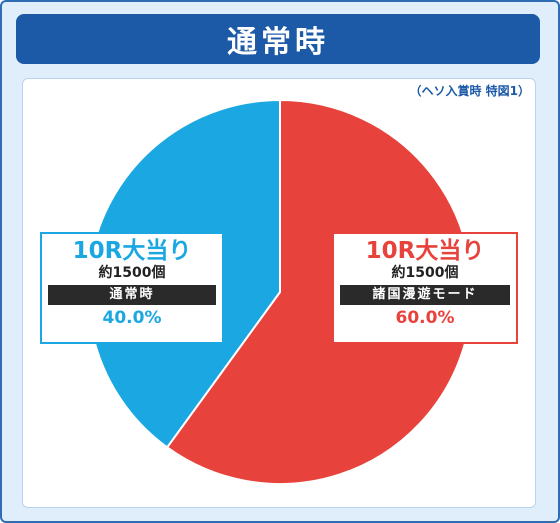  What do you see at coordinates (469, 91) in the screenshot?
I see `chart-note: （ヘソ入賞時 特図1）` at bounding box center [469, 91].